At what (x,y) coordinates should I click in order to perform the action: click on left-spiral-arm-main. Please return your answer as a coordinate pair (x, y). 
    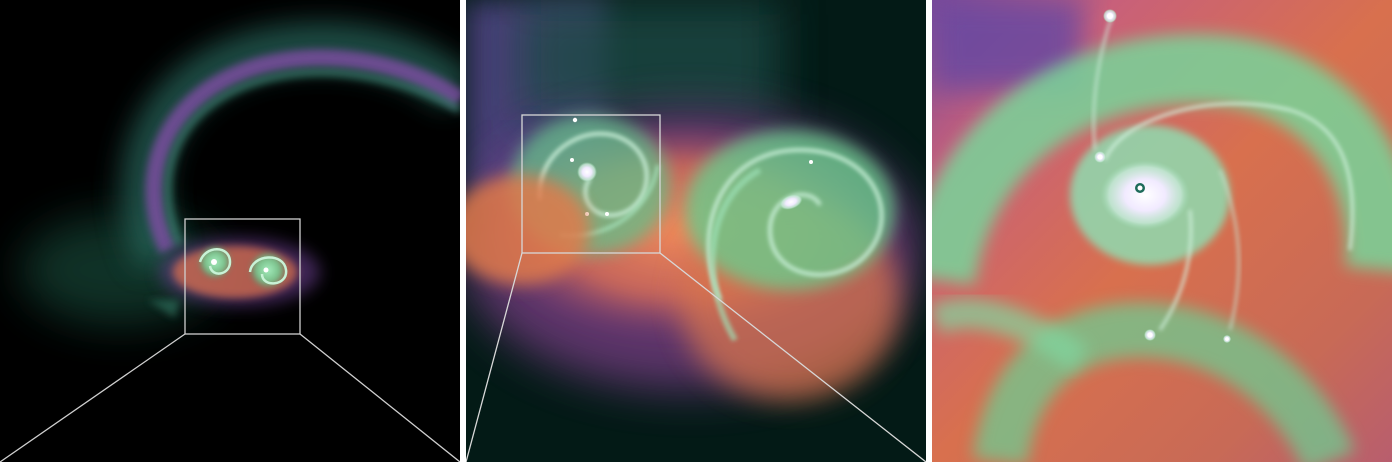
    Looking at the image, I should click on (593, 174).